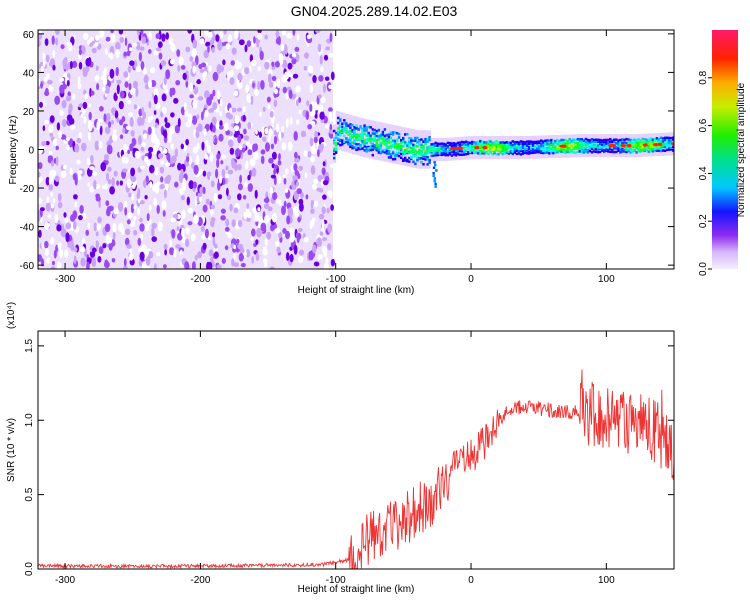 This screenshot has width=750, height=600. I want to click on snr-y-scale-label: (x10⁴), so click(11, 315).